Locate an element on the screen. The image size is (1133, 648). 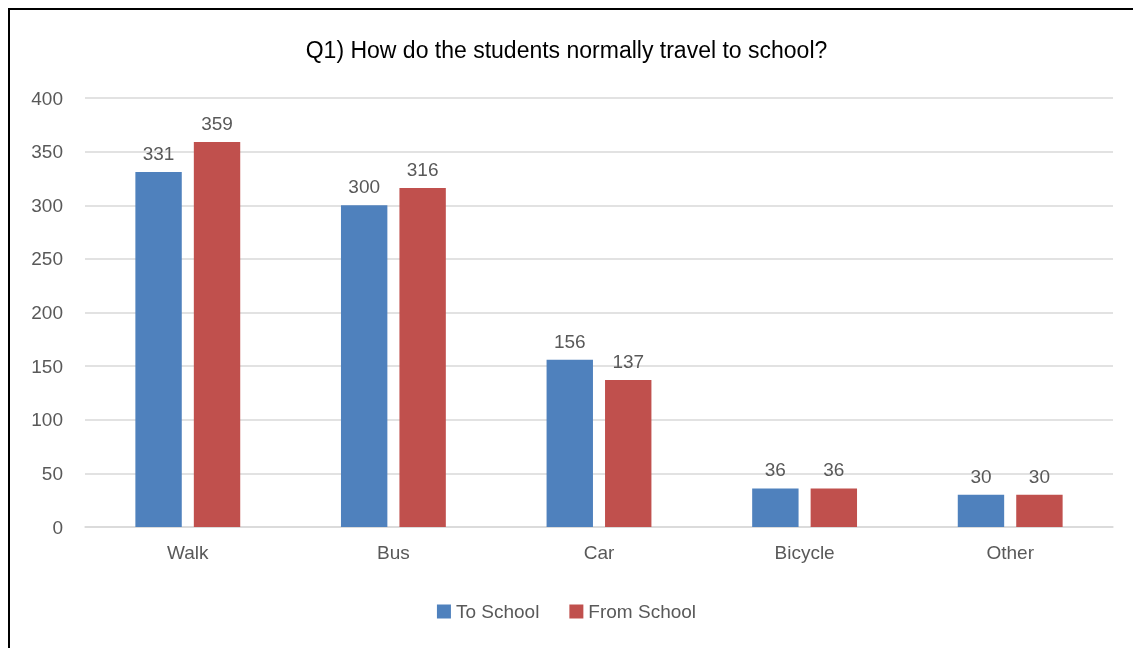
chart-title: Q1) How do the students normally travel to school? is located at coordinates (566, 49).